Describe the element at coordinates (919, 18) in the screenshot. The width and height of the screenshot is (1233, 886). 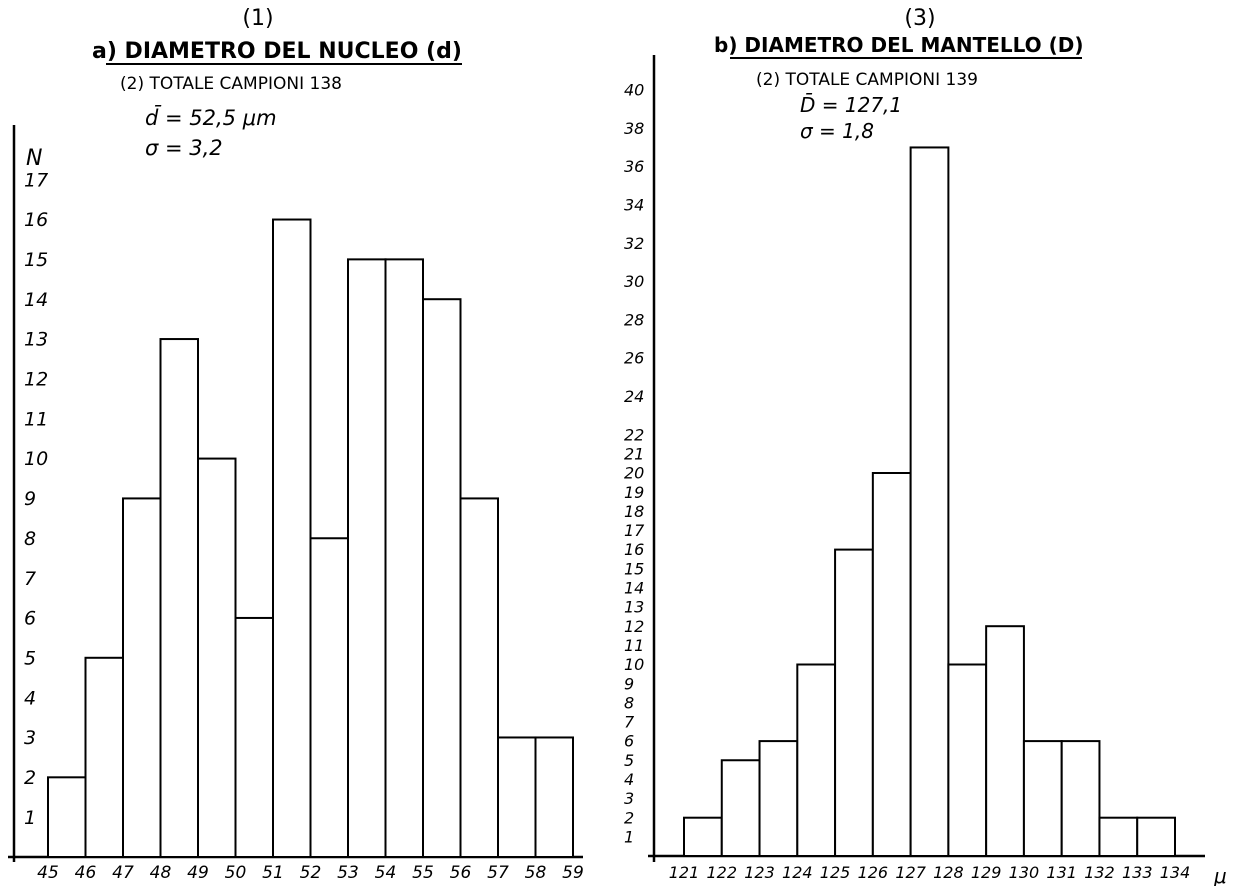
I see `chart-b-marker: (3)` at that location.